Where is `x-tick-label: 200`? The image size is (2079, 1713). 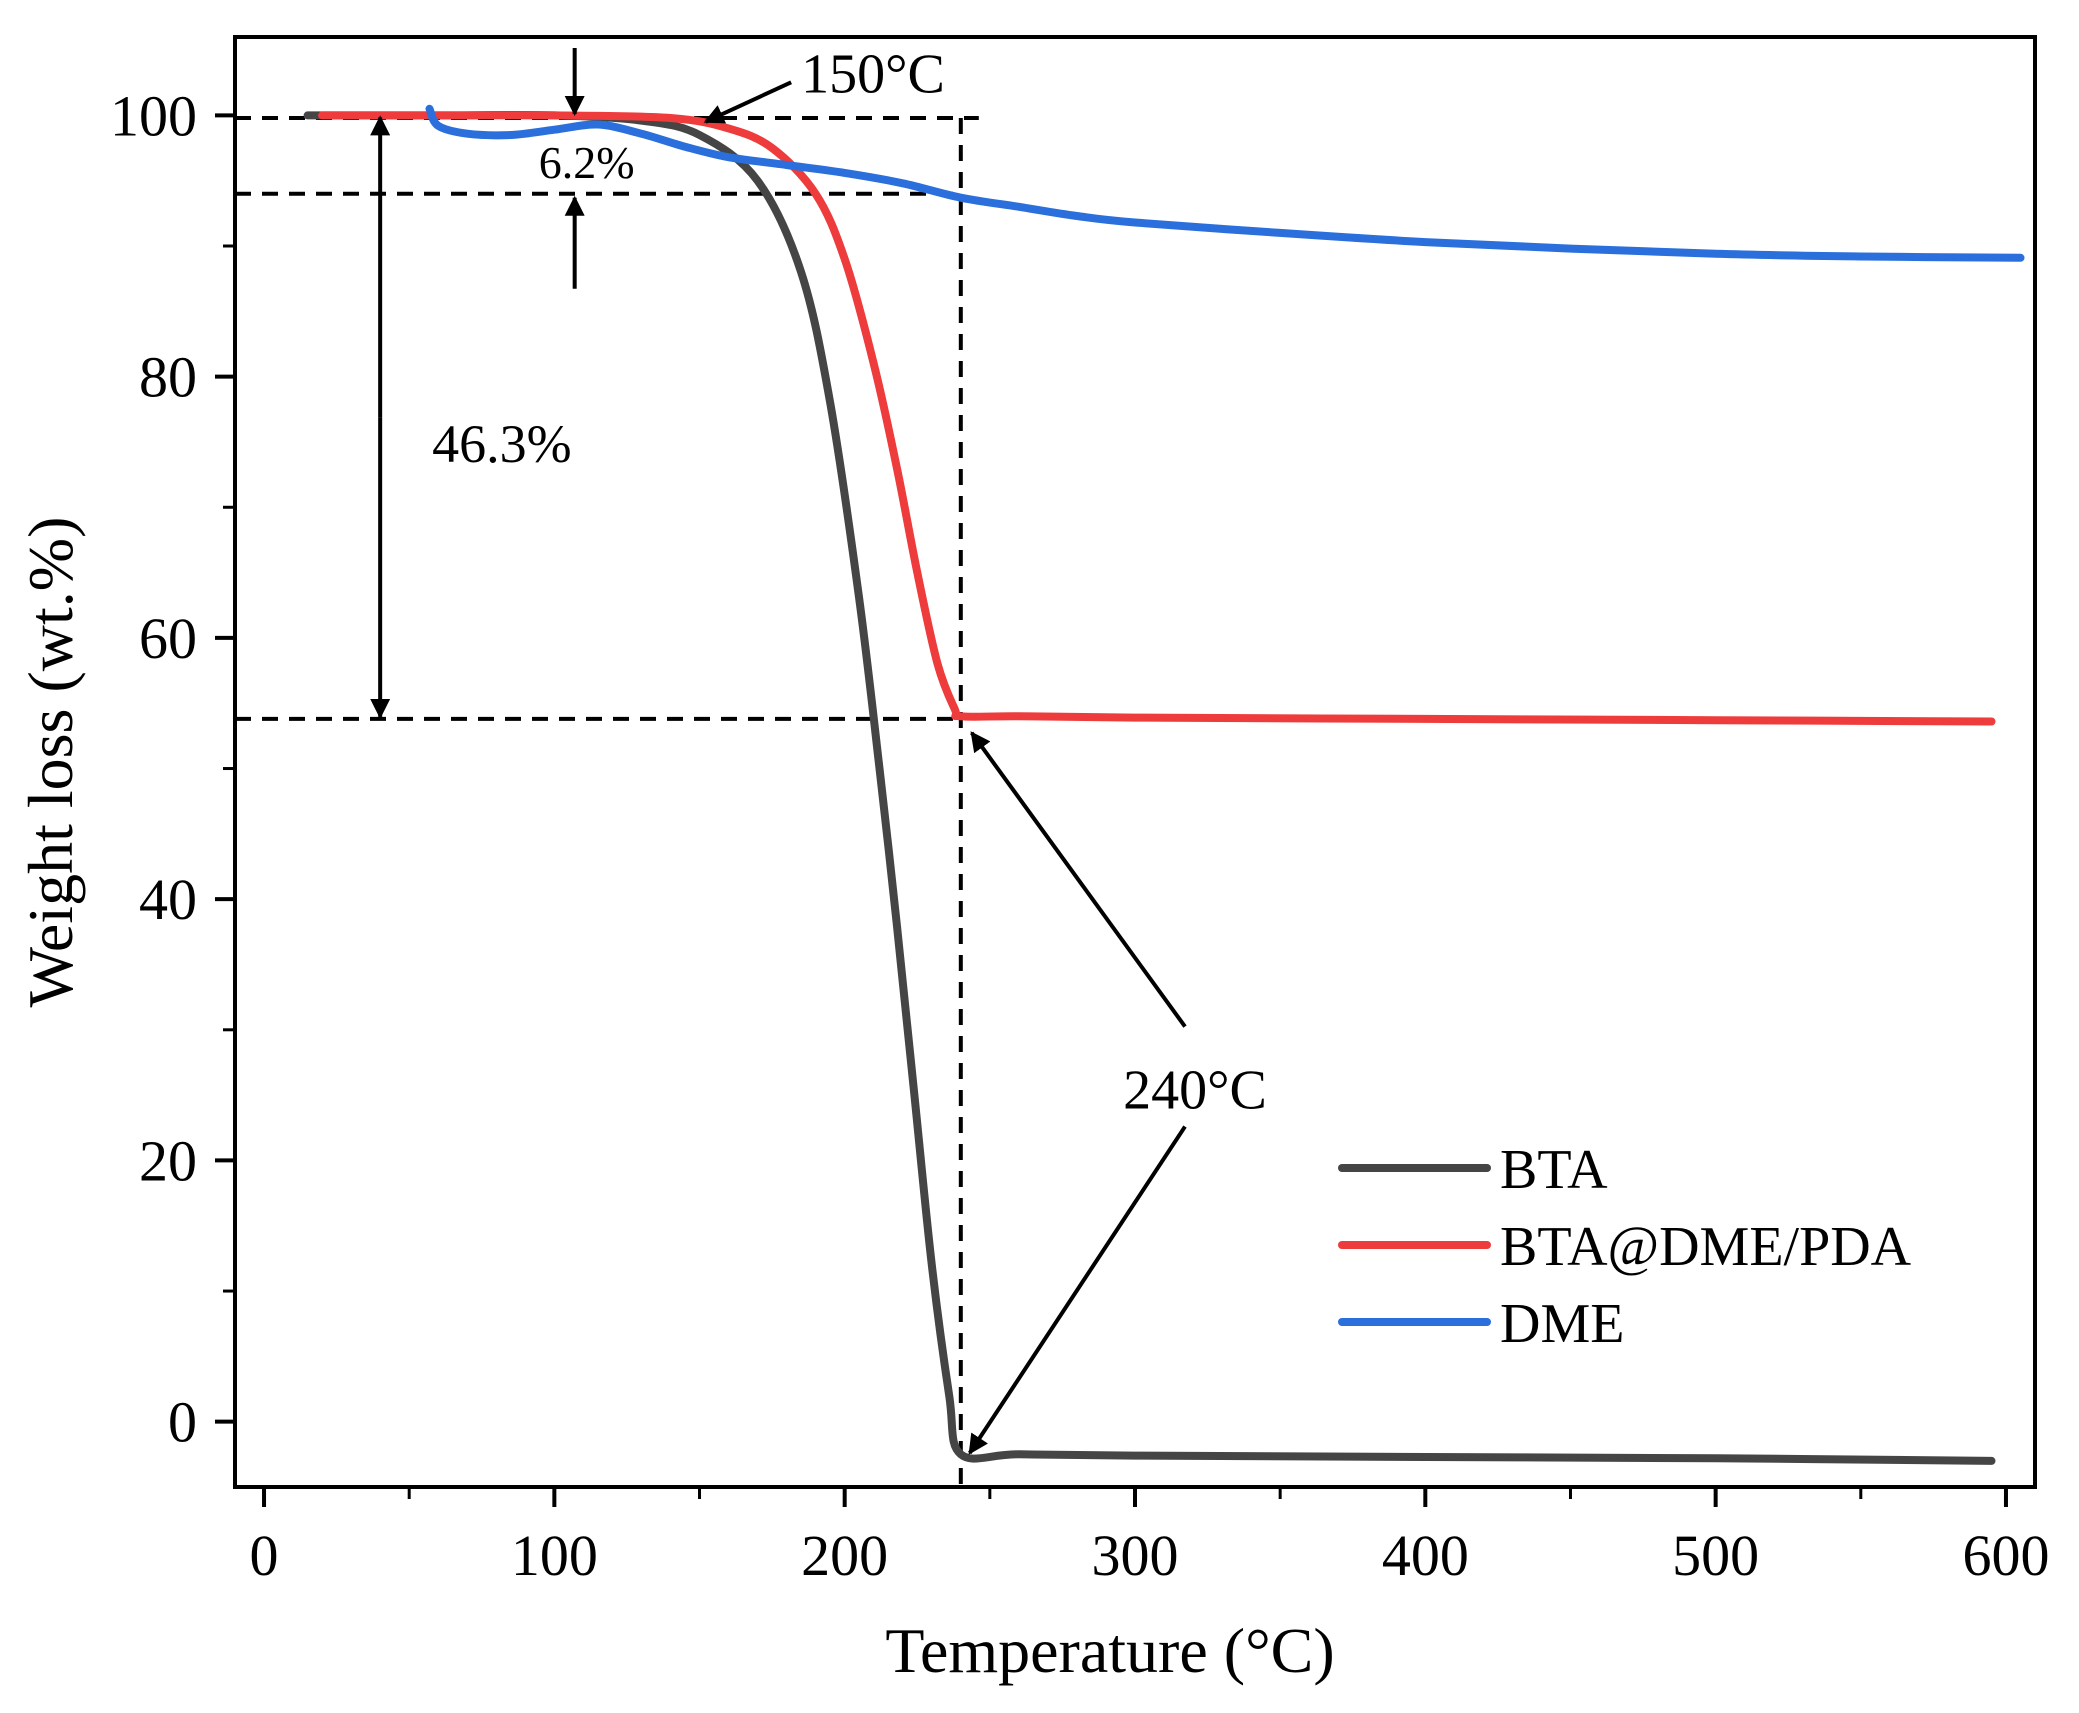 x-tick-label: 200 is located at coordinates (844, 1555).